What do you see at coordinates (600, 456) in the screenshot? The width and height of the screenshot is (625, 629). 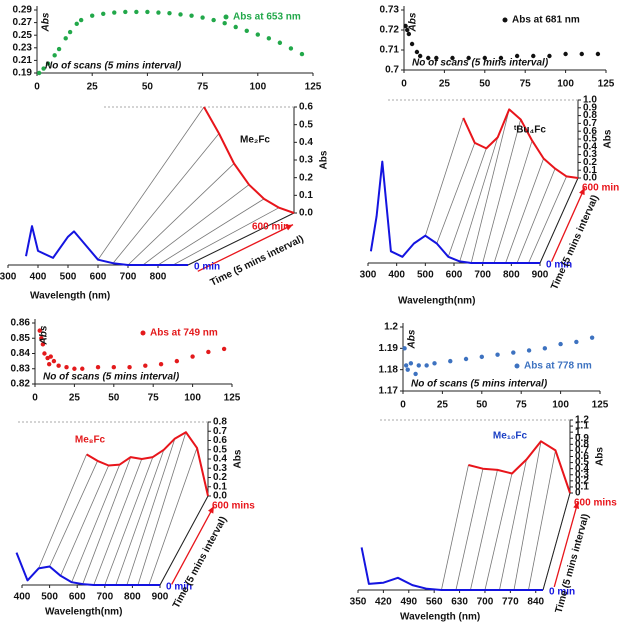 I see `y-axis-label: Abs` at bounding box center [600, 456].